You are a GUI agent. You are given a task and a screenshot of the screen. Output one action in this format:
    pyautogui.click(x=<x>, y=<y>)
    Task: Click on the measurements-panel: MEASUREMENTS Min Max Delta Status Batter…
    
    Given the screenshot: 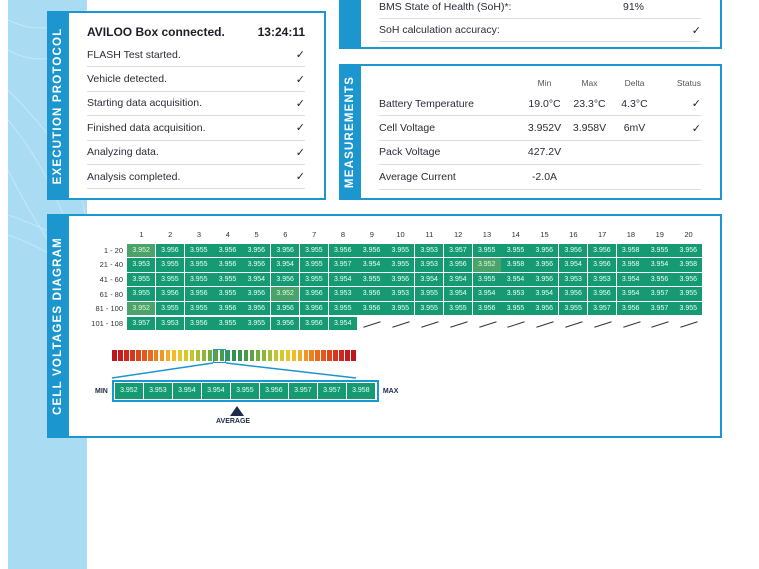 What is the action you would take?
    pyautogui.click(x=530, y=132)
    